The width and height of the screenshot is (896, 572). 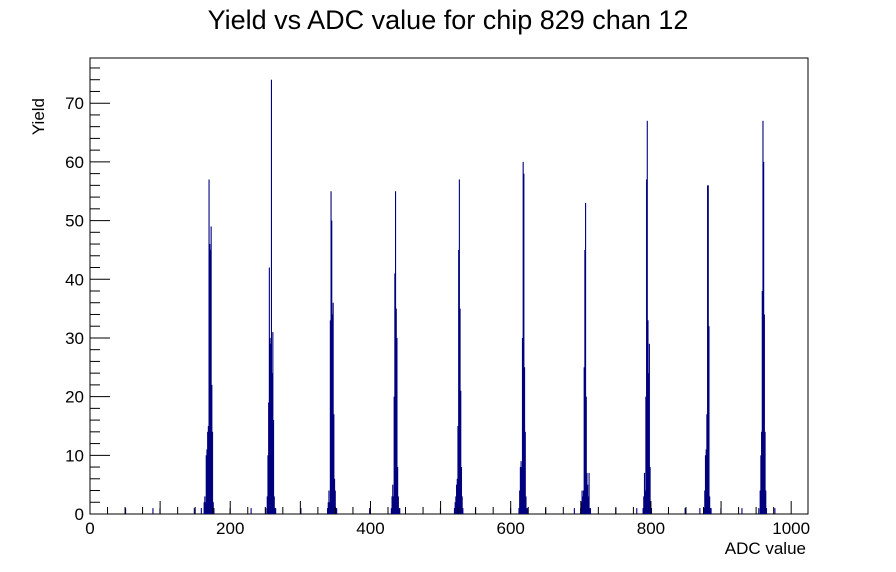 I want to click on y-axis: 0 10 20 30 40 50 60 70, so click(x=87, y=295).